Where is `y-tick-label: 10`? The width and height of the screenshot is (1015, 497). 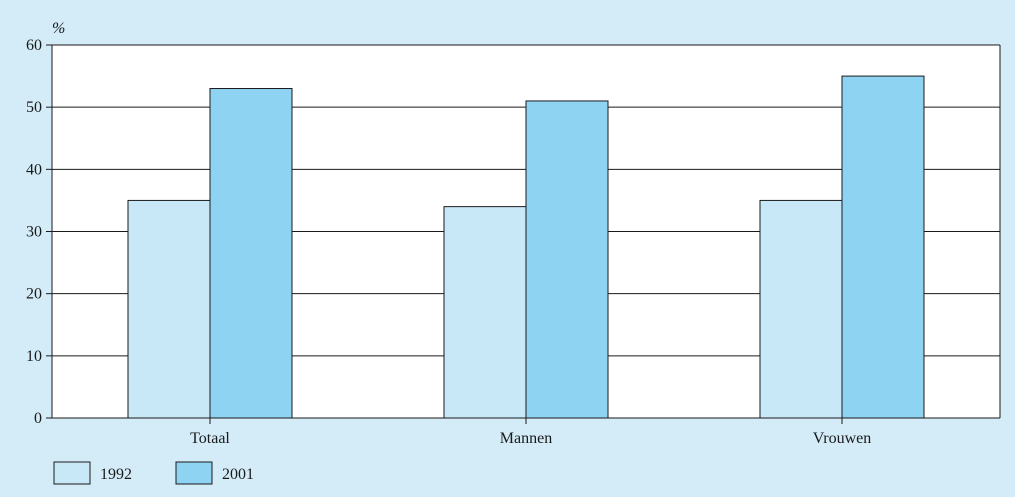
y-tick-label: 10 is located at coordinates (34, 356).